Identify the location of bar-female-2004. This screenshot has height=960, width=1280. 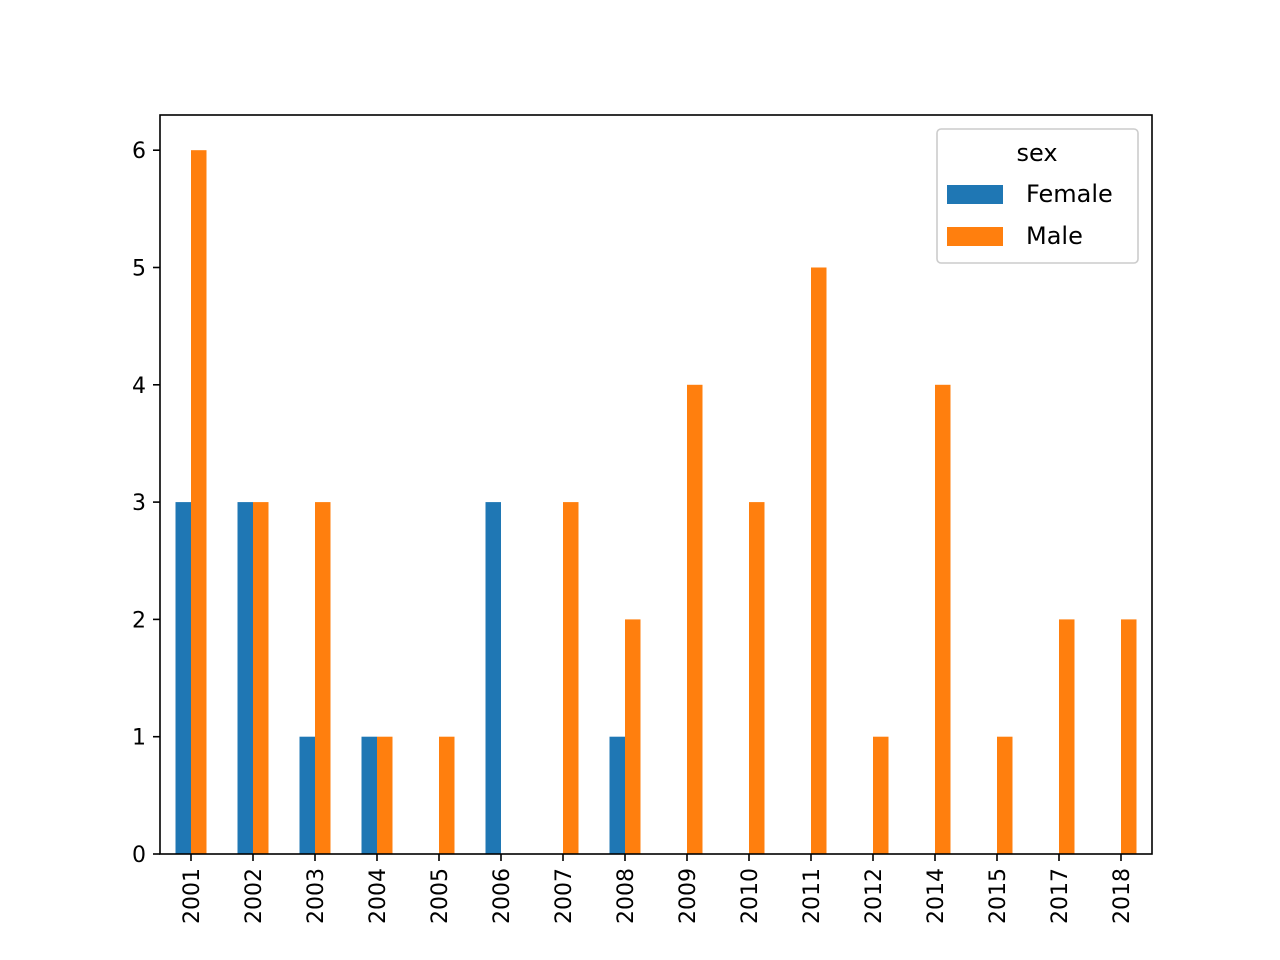
(369, 795).